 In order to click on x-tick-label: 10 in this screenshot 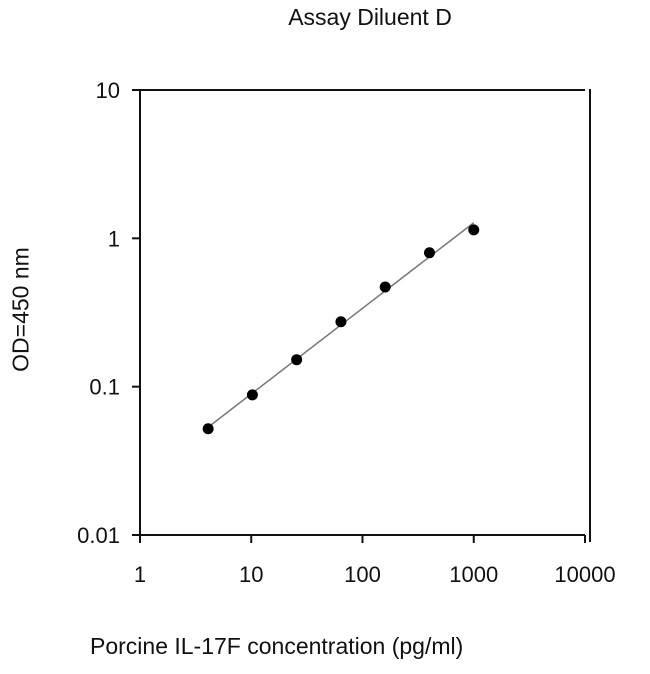, I will do `click(251, 574)`.